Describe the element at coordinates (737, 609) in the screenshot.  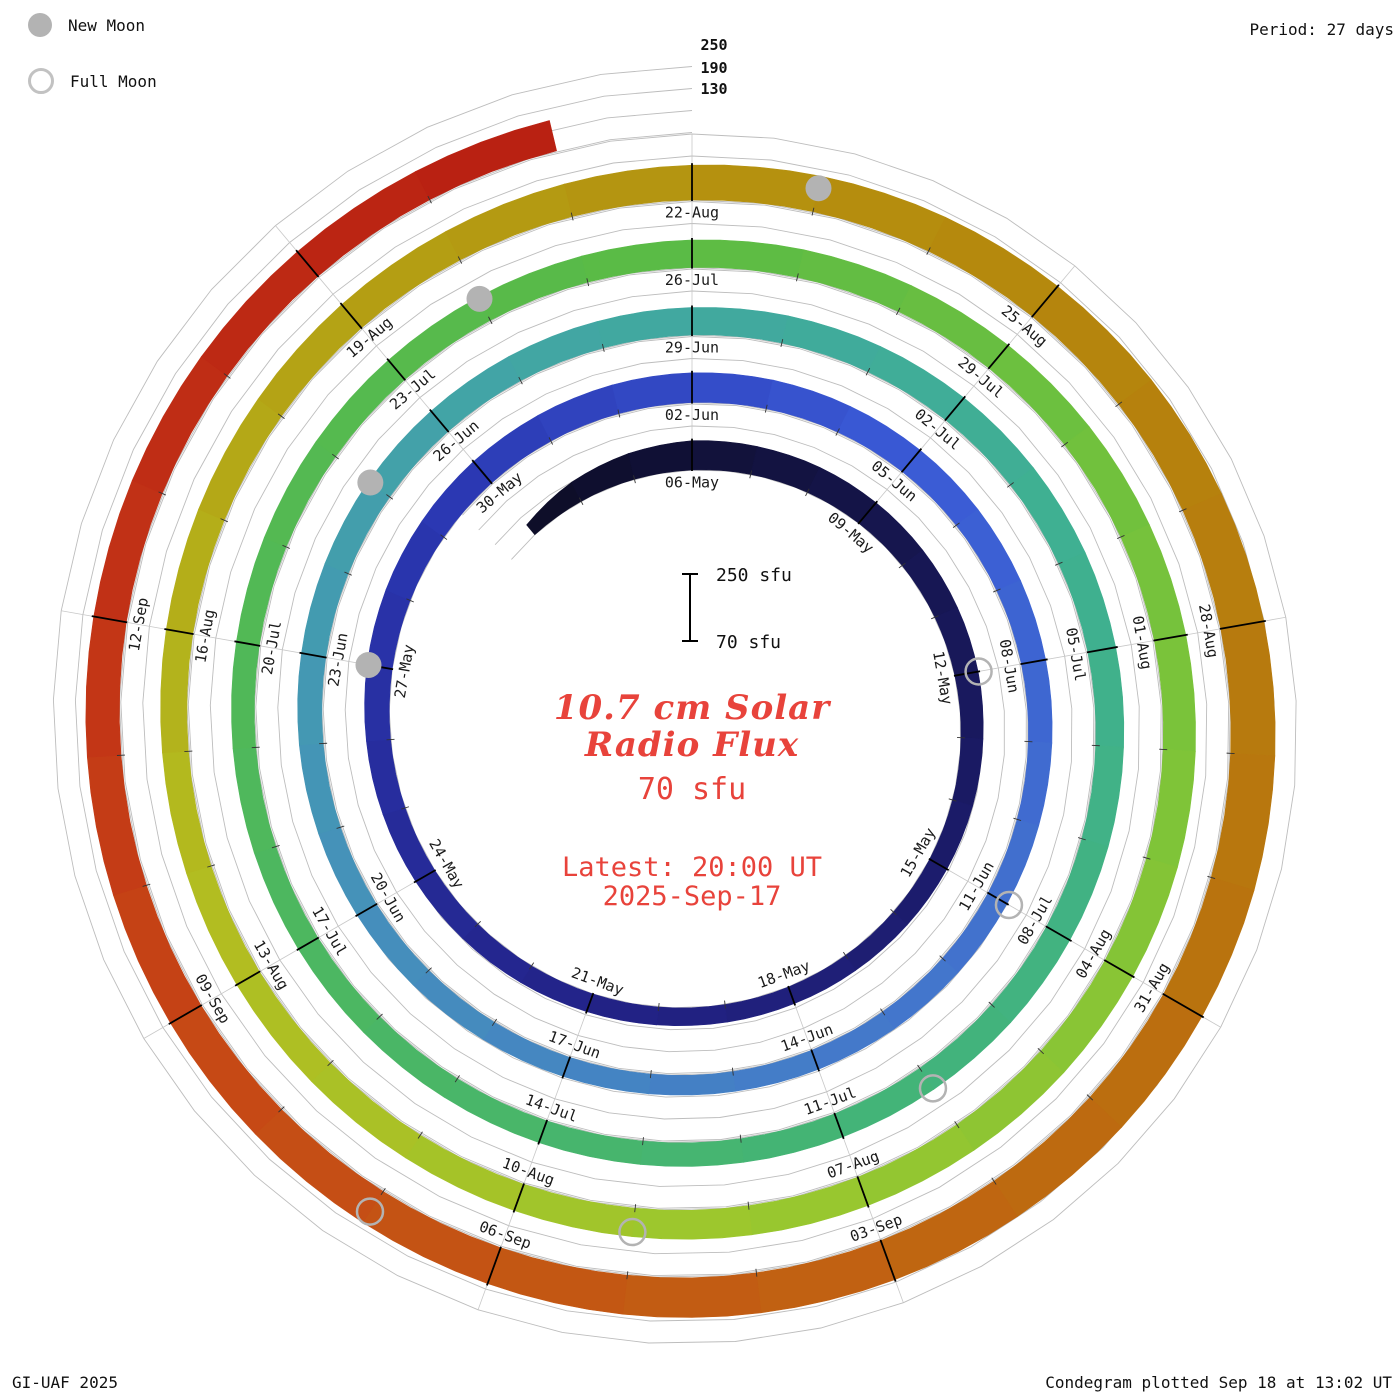
I see `scale-bar: 250 sfu 70 sfu` at that location.